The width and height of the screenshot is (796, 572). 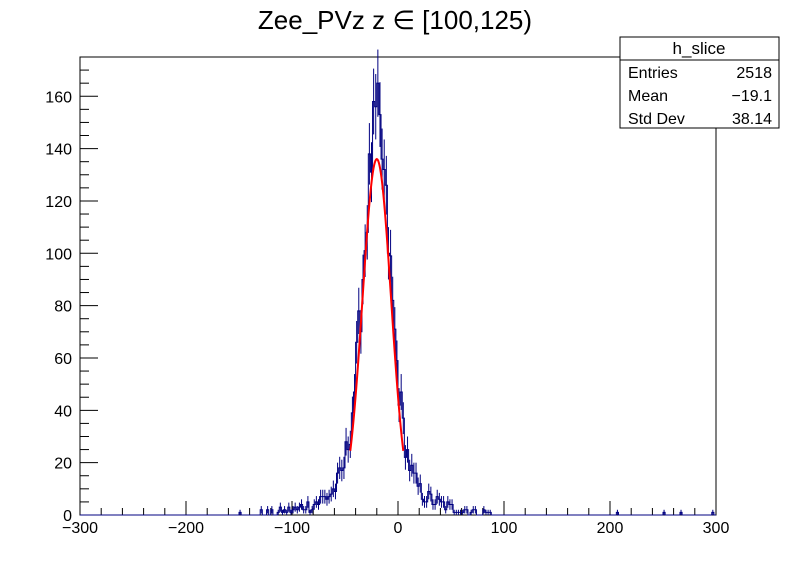 I want to click on stats-mean-value: −19.1, so click(x=752, y=96).